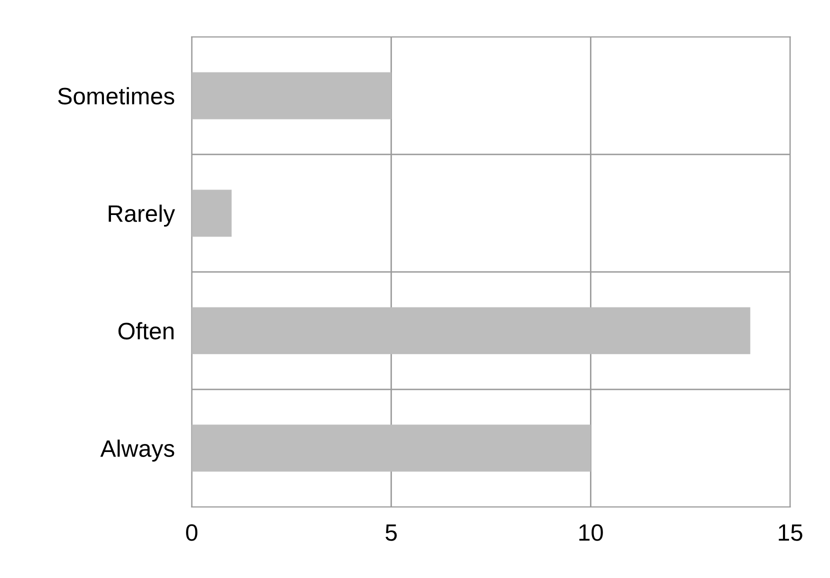 Image resolution: width=830 pixels, height=578 pixels. What do you see at coordinates (146, 331) in the screenshot?
I see `y-tick-label: Often` at bounding box center [146, 331].